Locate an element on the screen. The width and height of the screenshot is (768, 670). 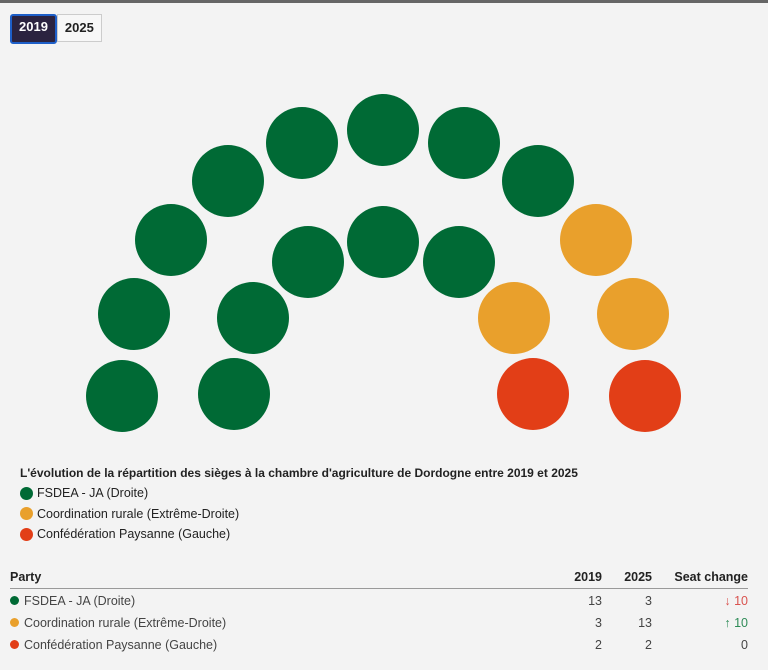
seats-2019: 3 is located at coordinates (598, 622).